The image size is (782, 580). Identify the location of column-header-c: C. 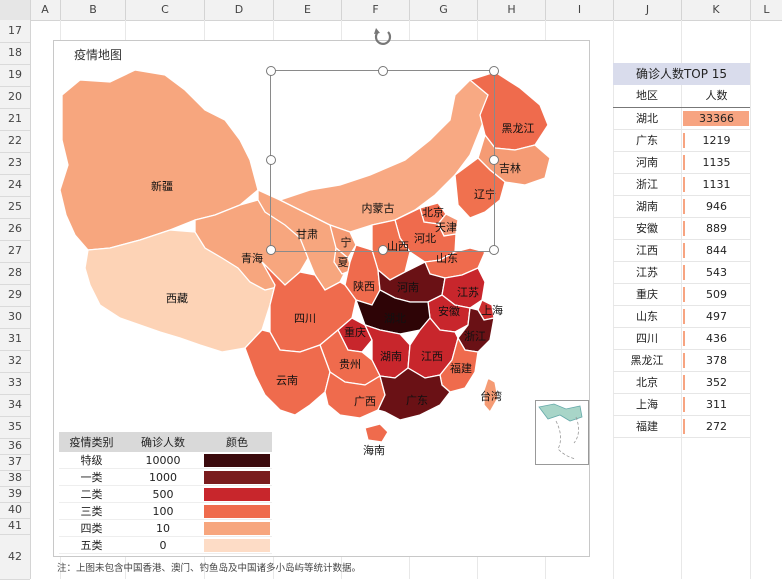
(165, 10).